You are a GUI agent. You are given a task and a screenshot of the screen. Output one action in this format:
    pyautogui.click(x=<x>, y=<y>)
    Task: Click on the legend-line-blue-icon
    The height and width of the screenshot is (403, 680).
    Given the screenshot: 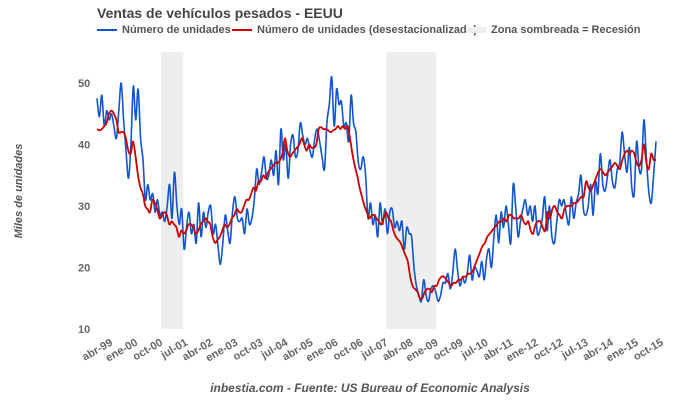 What is the action you would take?
    pyautogui.click(x=107, y=30)
    